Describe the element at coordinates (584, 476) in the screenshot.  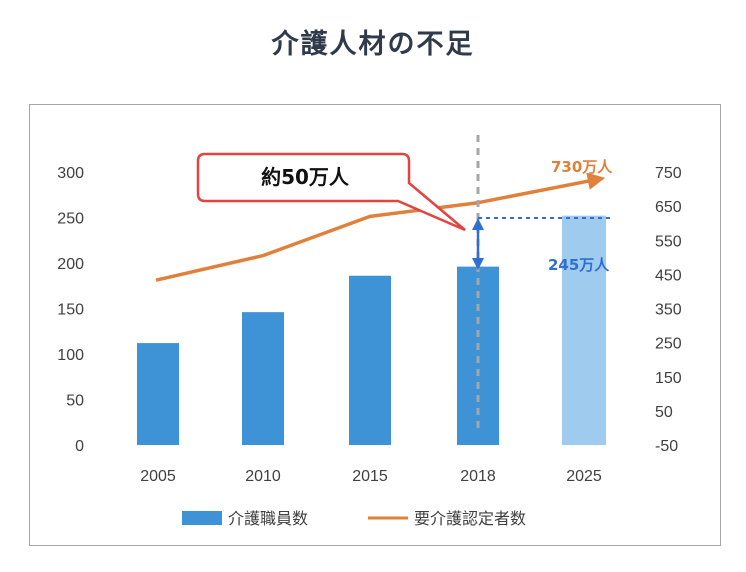
I see `x-axis-tick: 2025` at that location.